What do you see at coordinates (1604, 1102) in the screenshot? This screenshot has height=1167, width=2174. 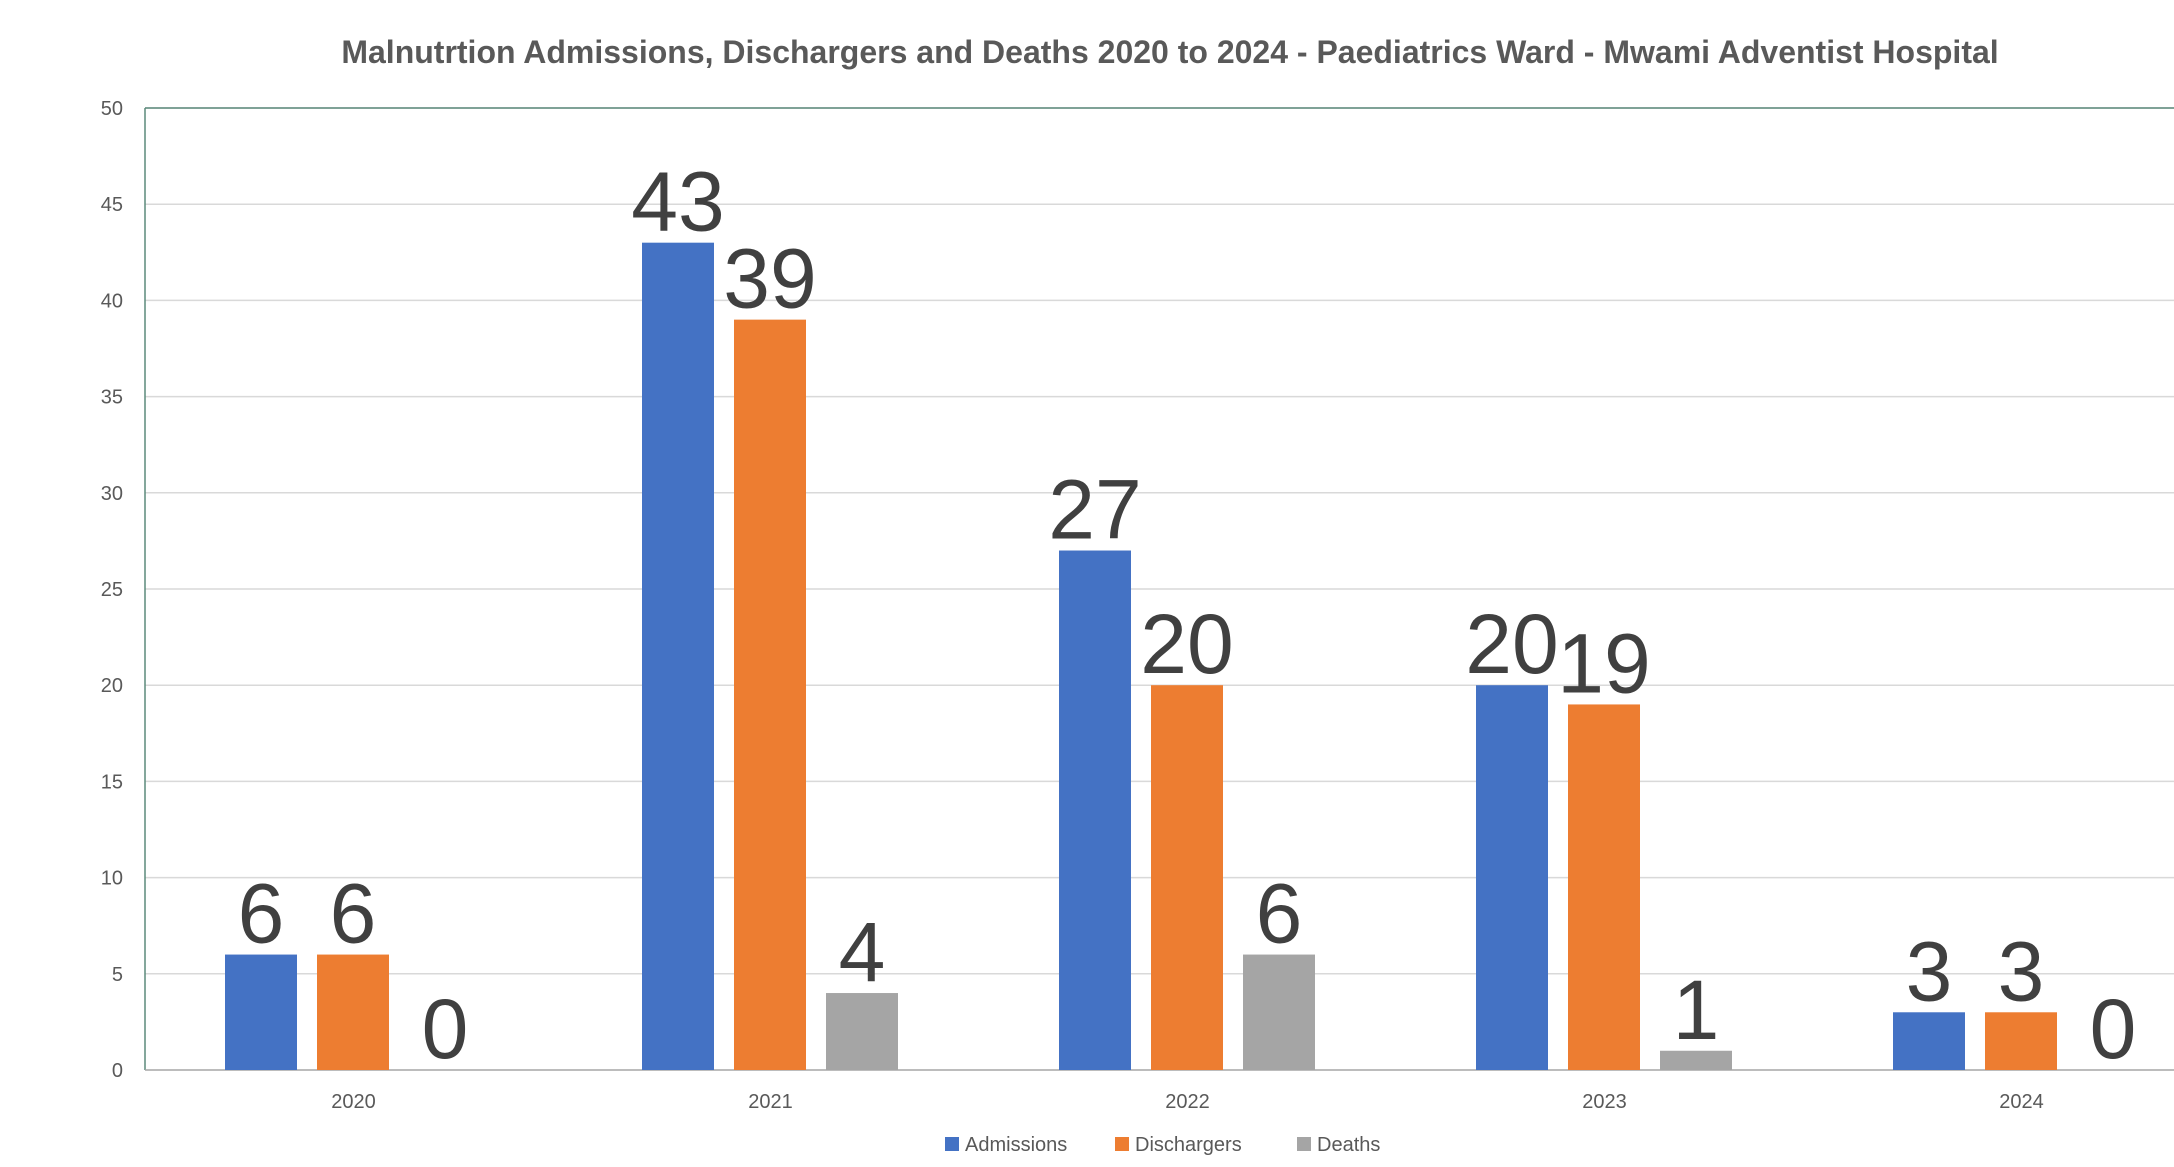 I see `x-tick-label: 2023` at bounding box center [1604, 1102].